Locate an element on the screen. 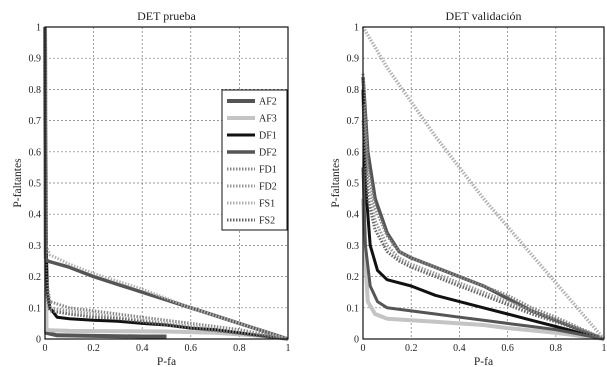 Image resolution: width=607 pixels, height=367 pixels. legend-label-df1: DF1 is located at coordinates (268, 136).